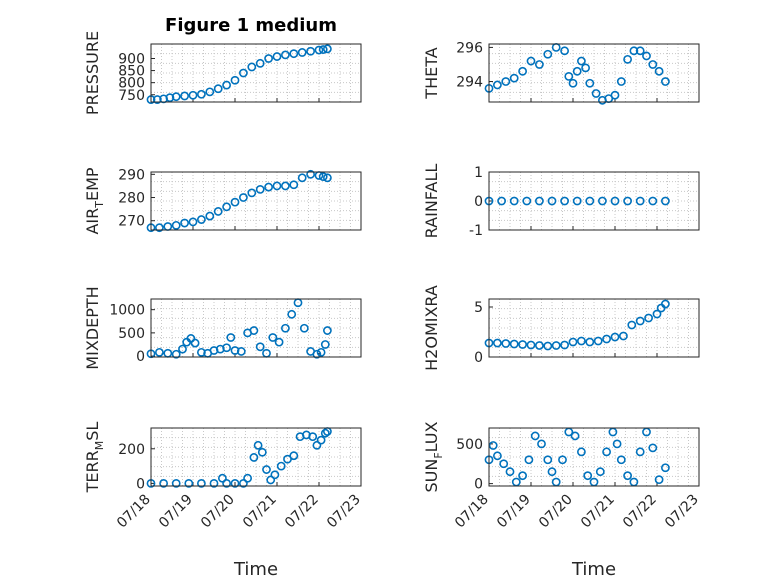 The image size is (778, 583). What do you see at coordinates (92, 73) in the screenshot?
I see `y-axis-label: PRESSURE` at bounding box center [92, 73].